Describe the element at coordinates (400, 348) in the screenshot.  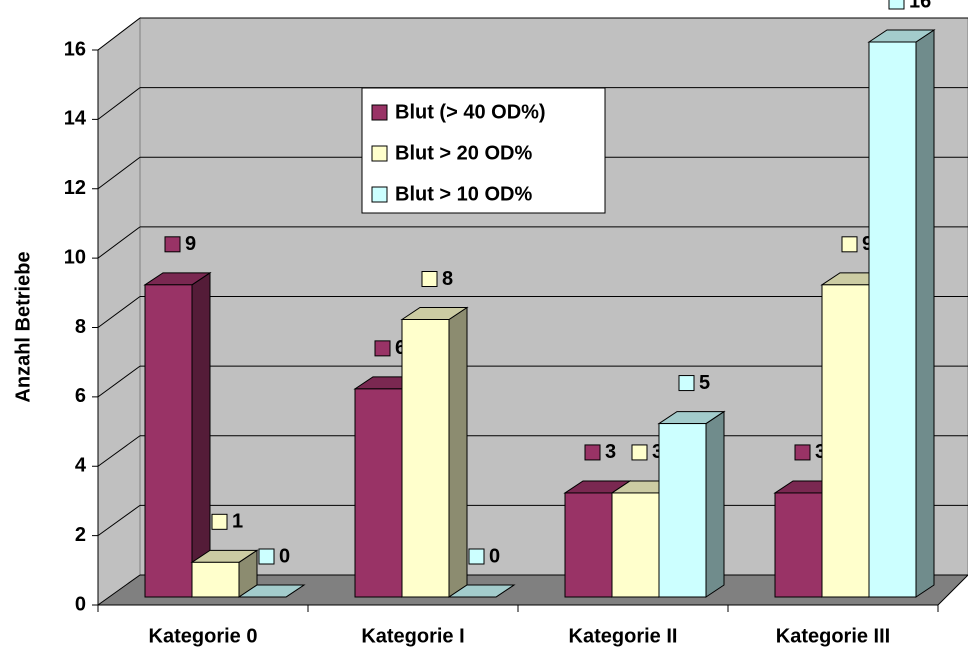
I see `data-label: 6` at that location.